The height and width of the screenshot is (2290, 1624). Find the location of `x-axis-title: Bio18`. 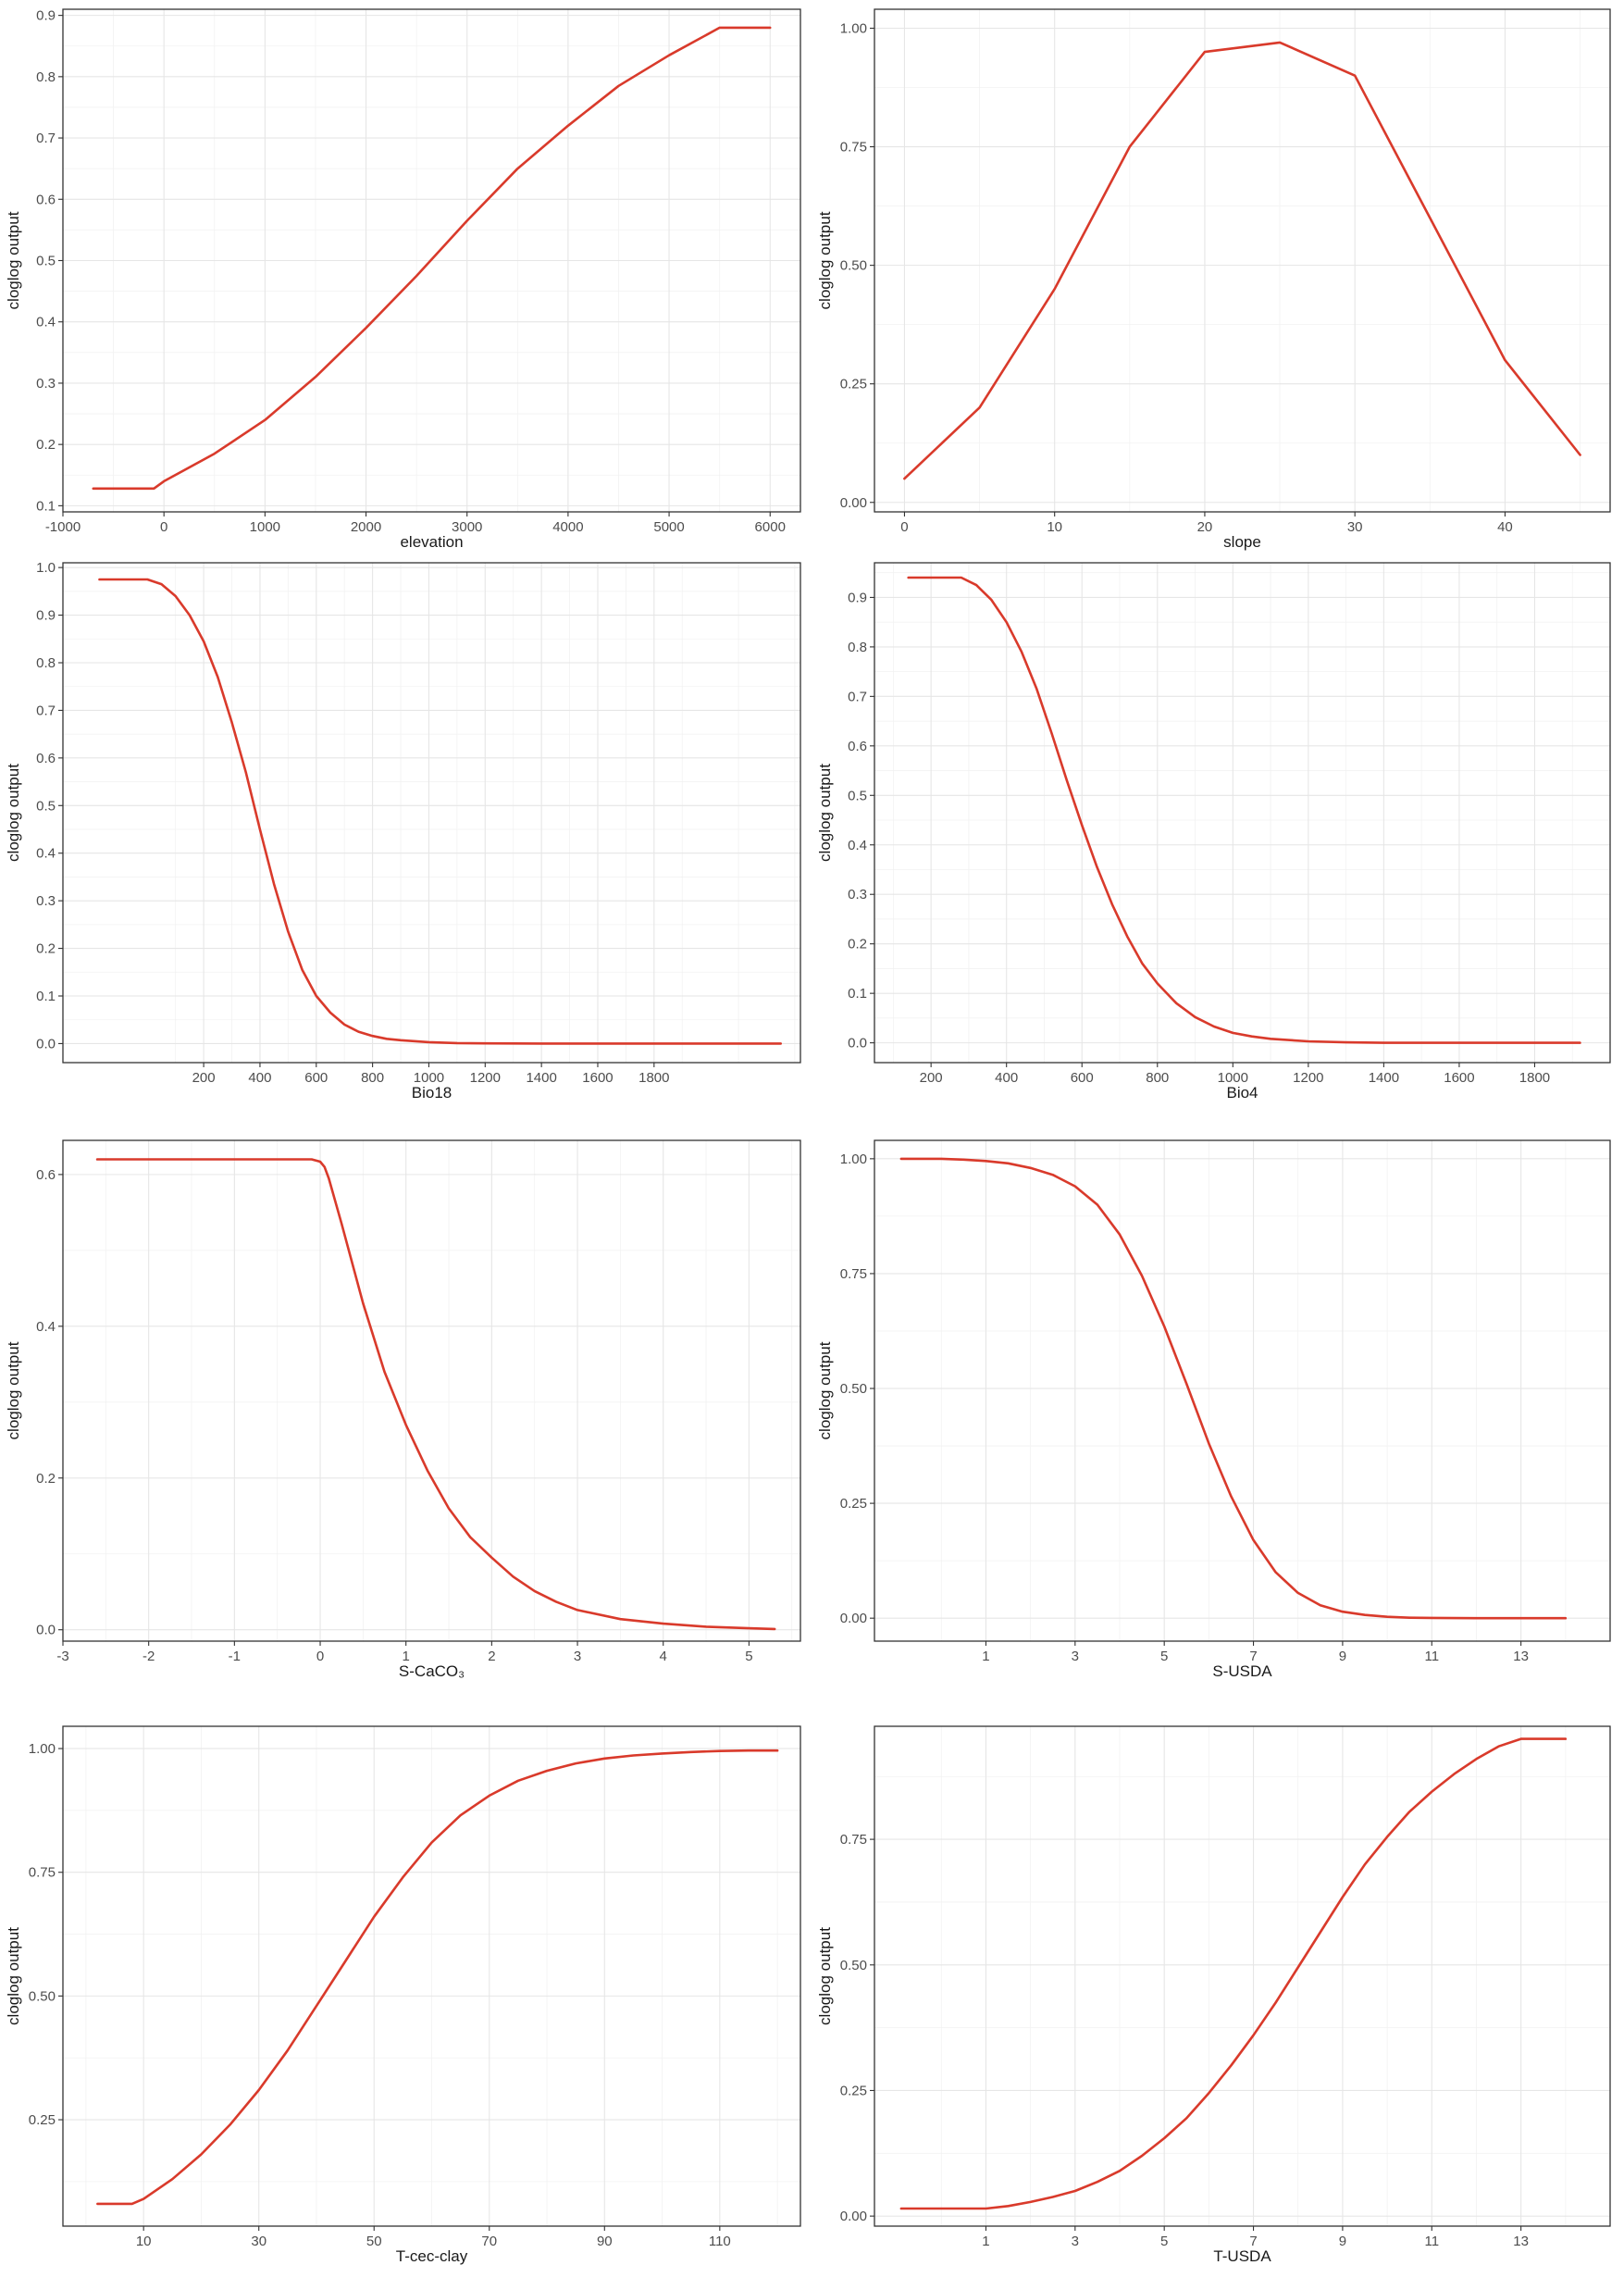

x-axis-title: Bio18 is located at coordinates (432, 1093).